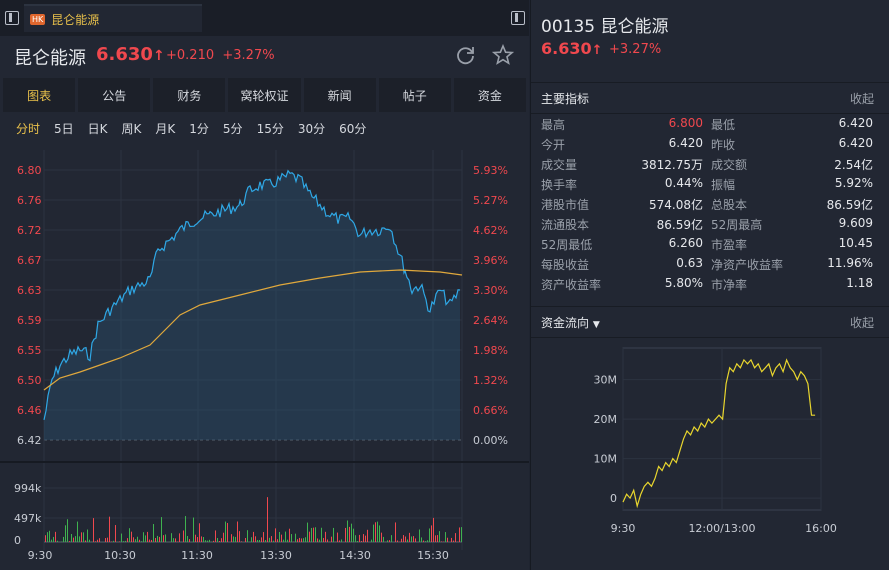  I want to click on metric-row: 每股收益 0.63 净资产收益率 11.96%, so click(707, 266).